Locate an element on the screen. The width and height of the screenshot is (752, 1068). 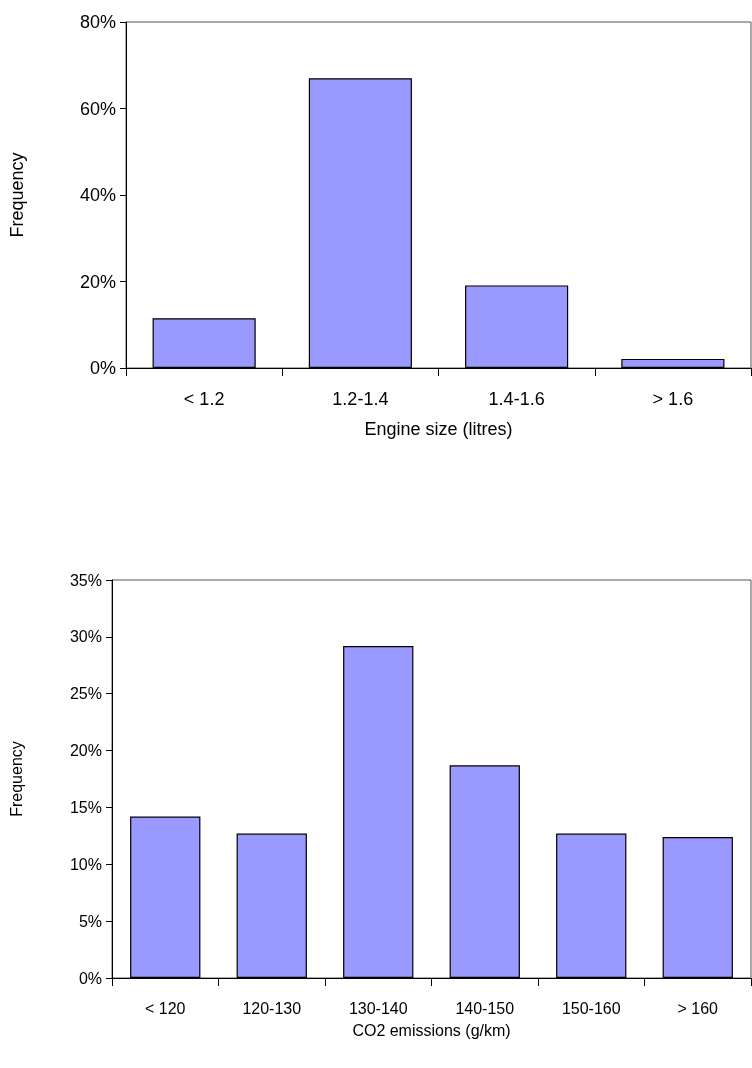
x-tick-label: > 160 is located at coordinates (698, 1008).